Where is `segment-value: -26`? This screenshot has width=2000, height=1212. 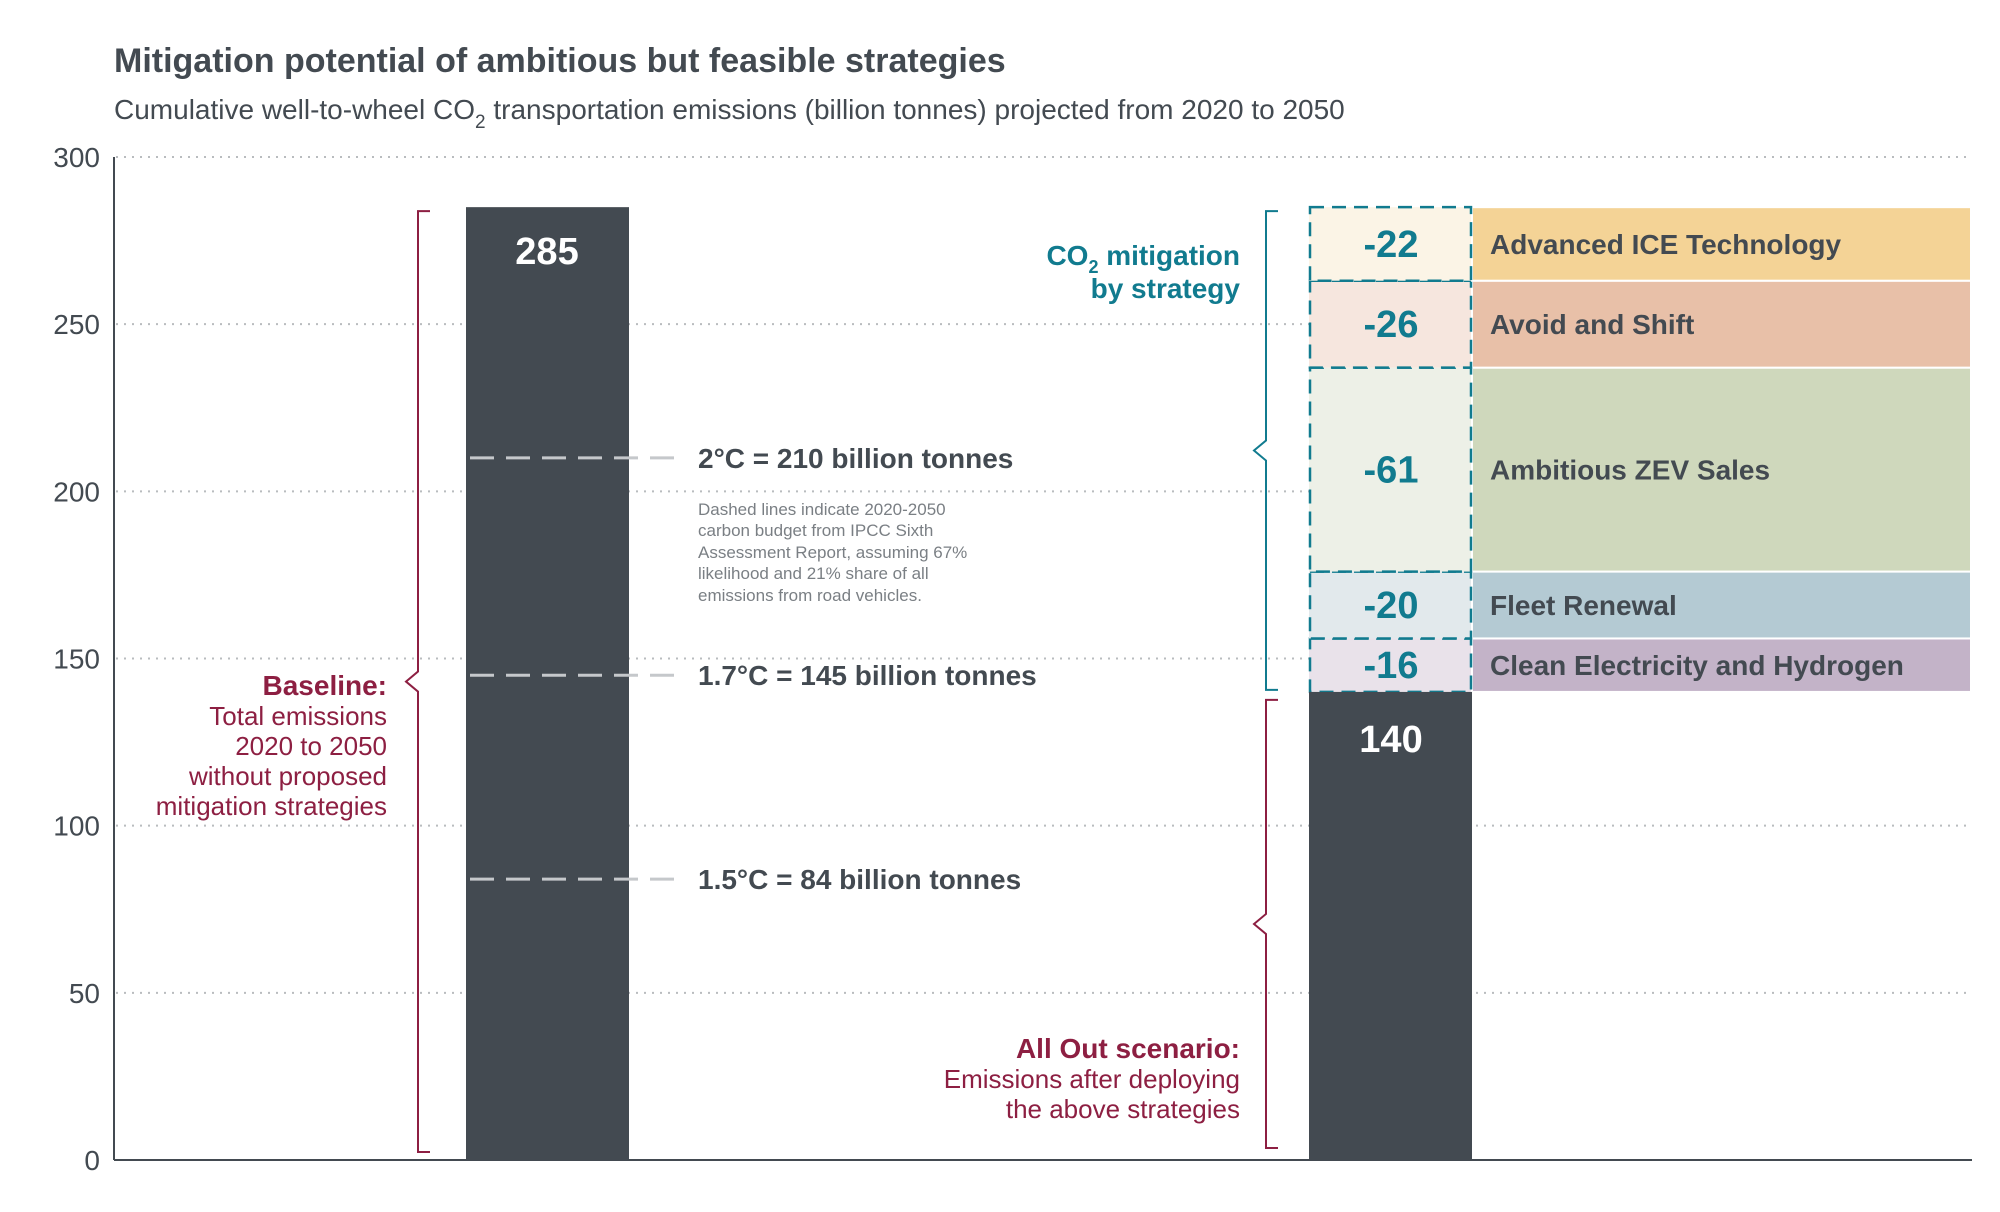
segment-value: -26 is located at coordinates (1391, 325).